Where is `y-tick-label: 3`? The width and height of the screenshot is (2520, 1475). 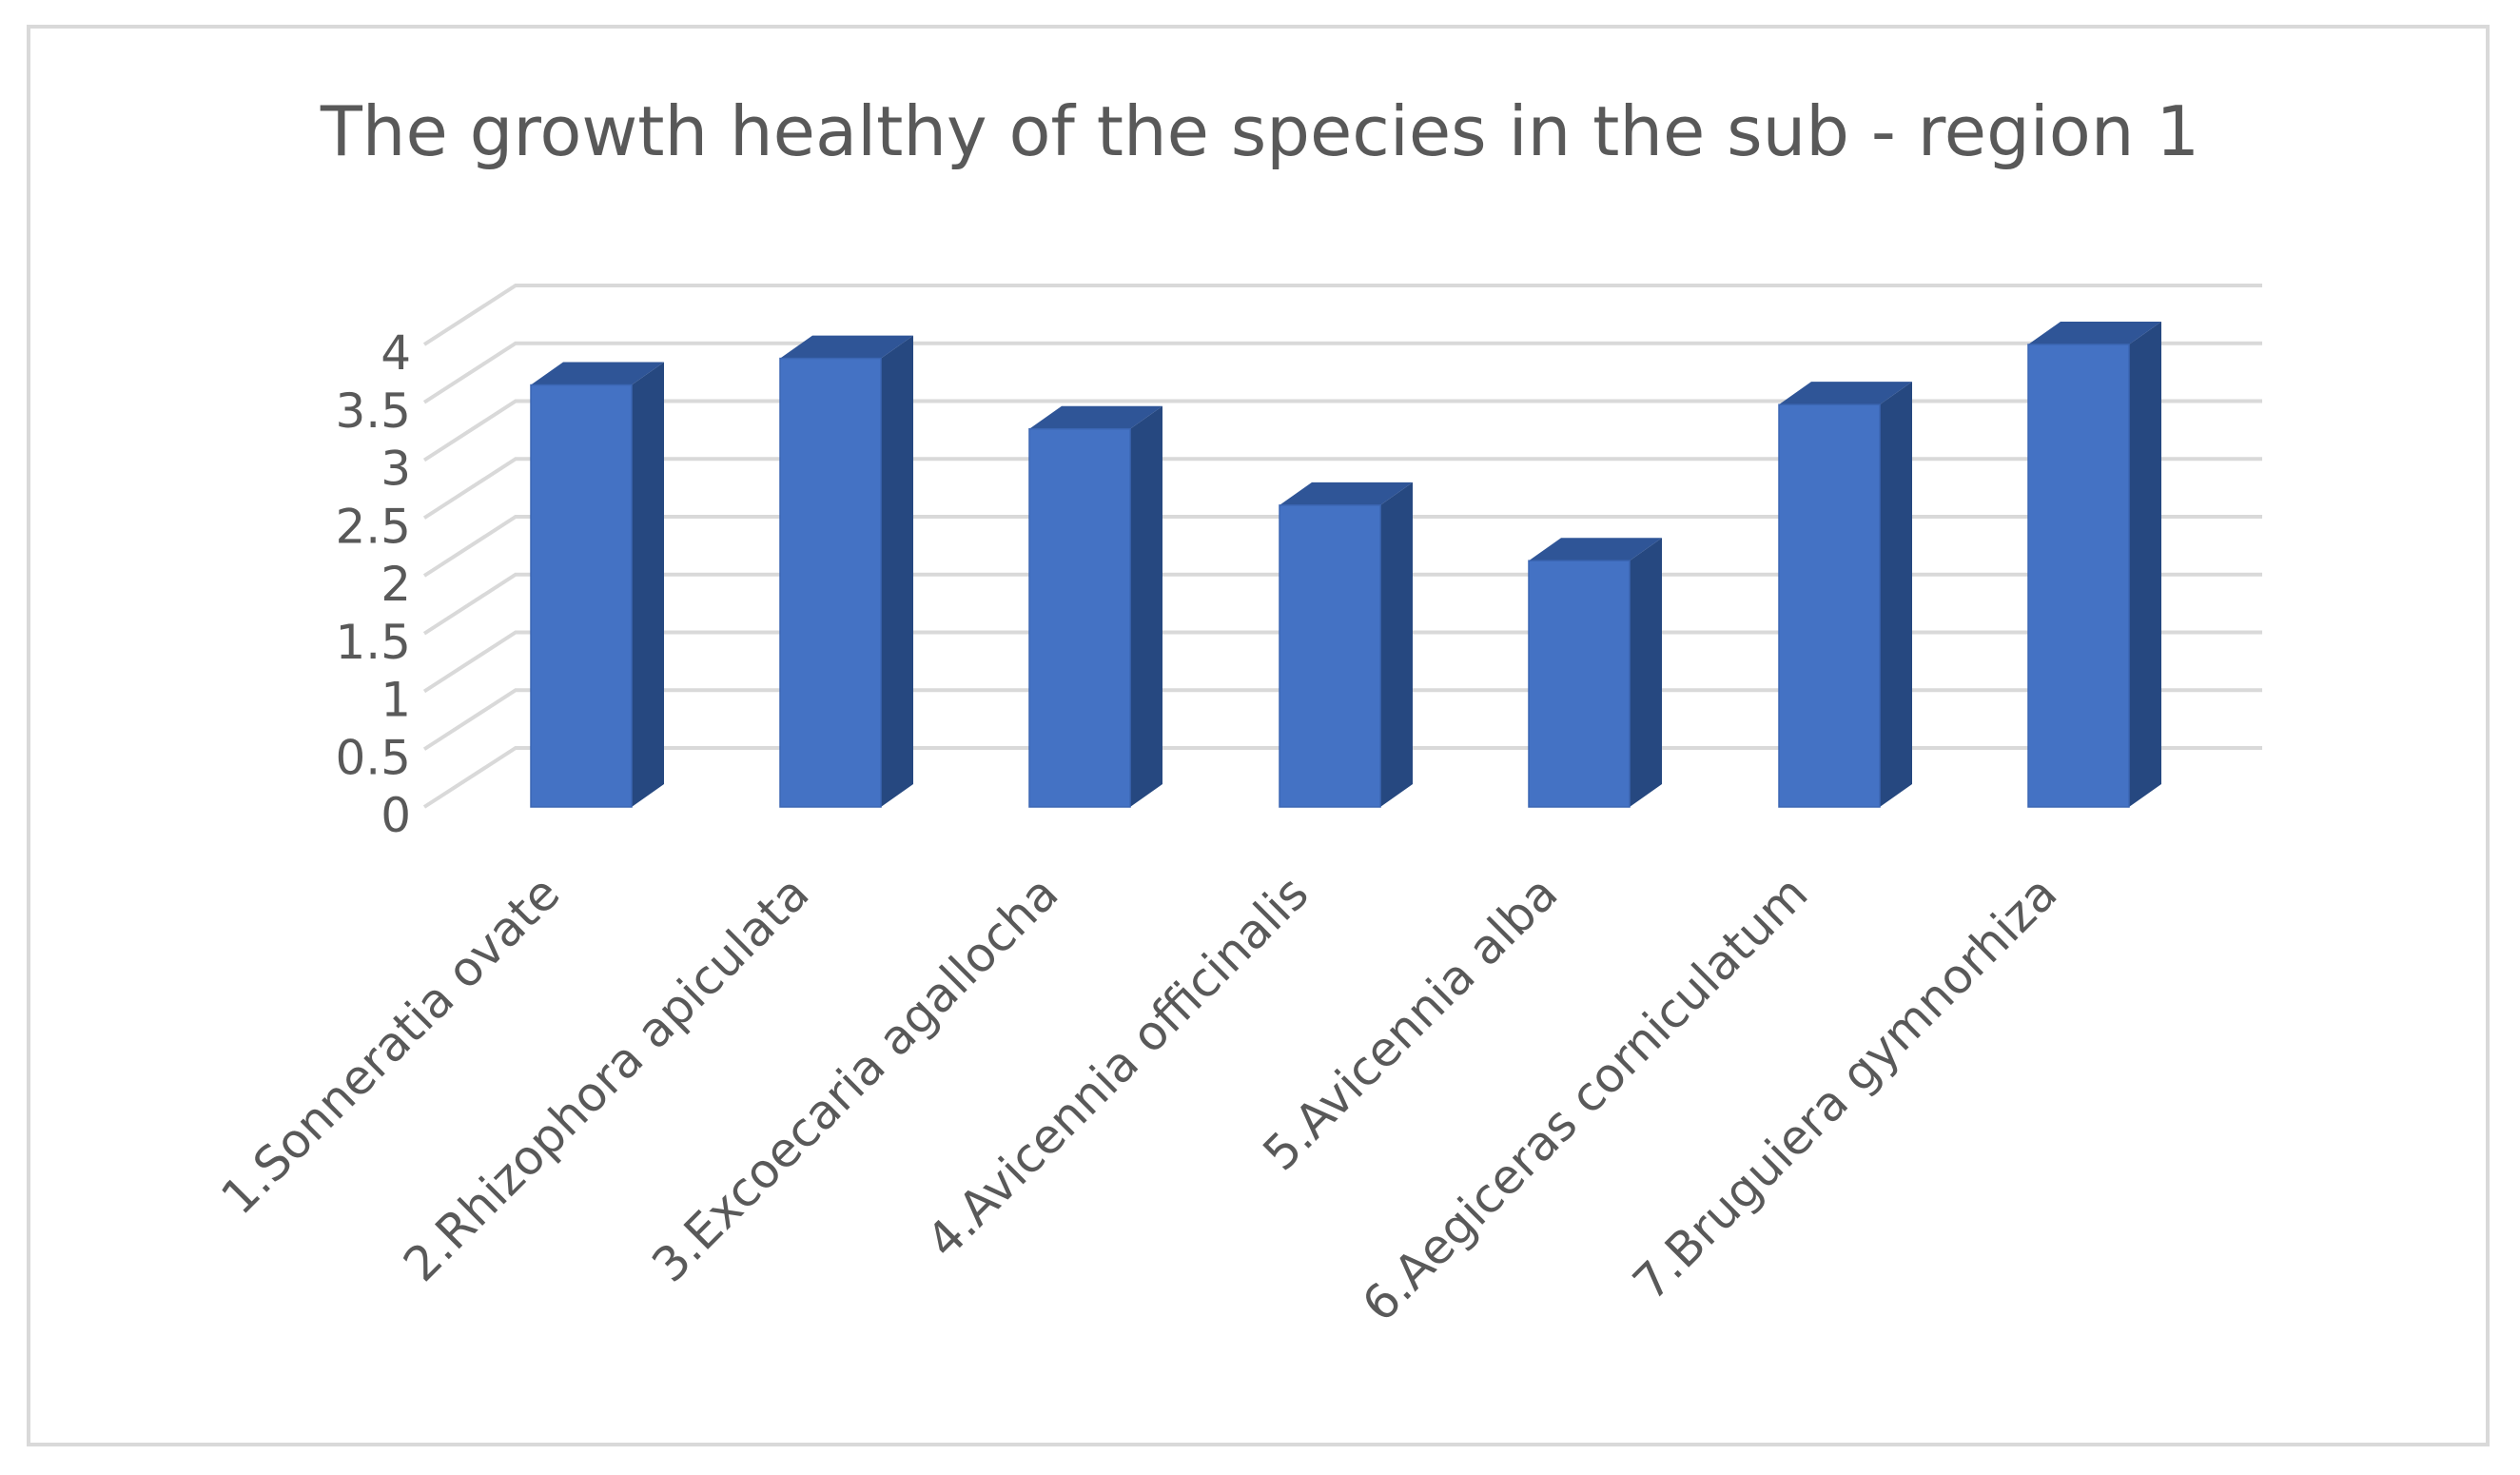 y-tick-label: 3 is located at coordinates (396, 470).